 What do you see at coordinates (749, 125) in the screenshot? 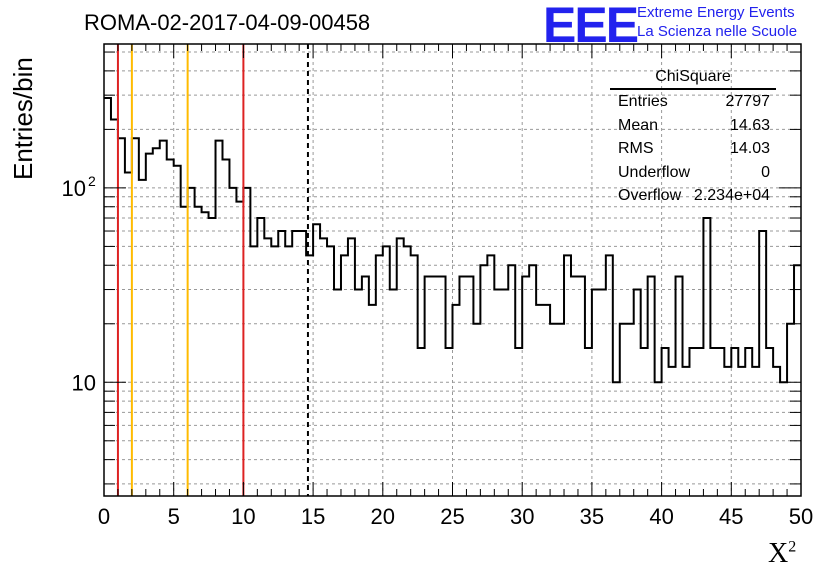
I see `stats-value: 14.63` at bounding box center [749, 125].